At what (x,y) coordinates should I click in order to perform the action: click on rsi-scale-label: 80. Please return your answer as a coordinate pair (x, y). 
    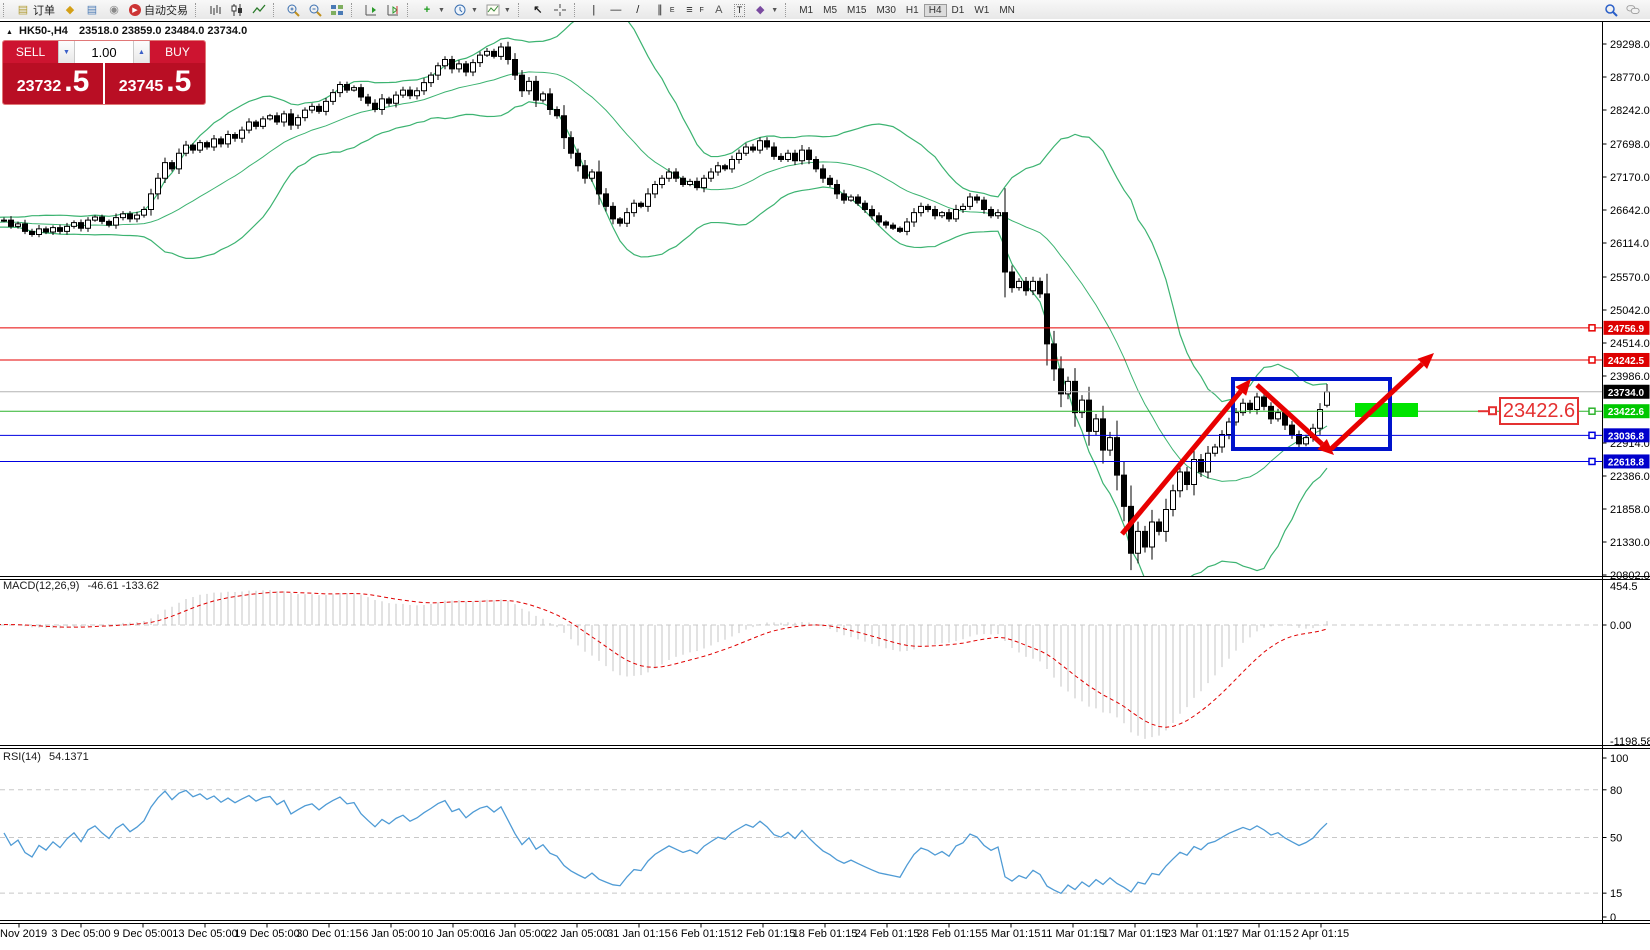
    Looking at the image, I should click on (1616, 791).